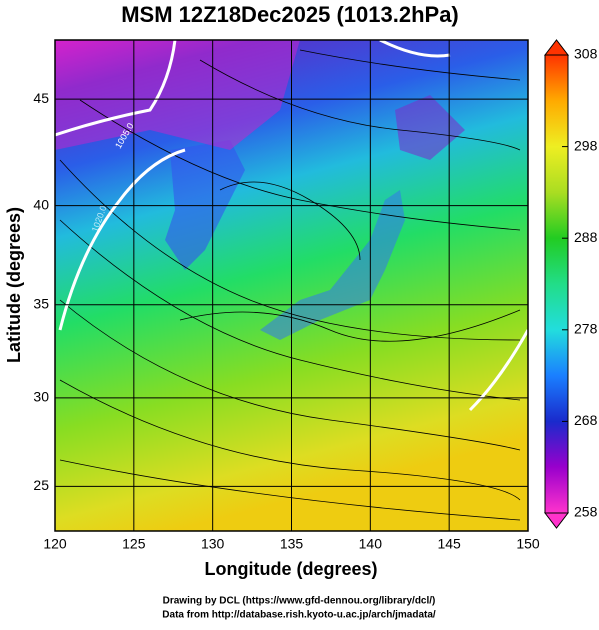 The image size is (599, 630). What do you see at coordinates (586, 145) in the screenshot?
I see `colorbar-tick-label: 298` at bounding box center [586, 145].